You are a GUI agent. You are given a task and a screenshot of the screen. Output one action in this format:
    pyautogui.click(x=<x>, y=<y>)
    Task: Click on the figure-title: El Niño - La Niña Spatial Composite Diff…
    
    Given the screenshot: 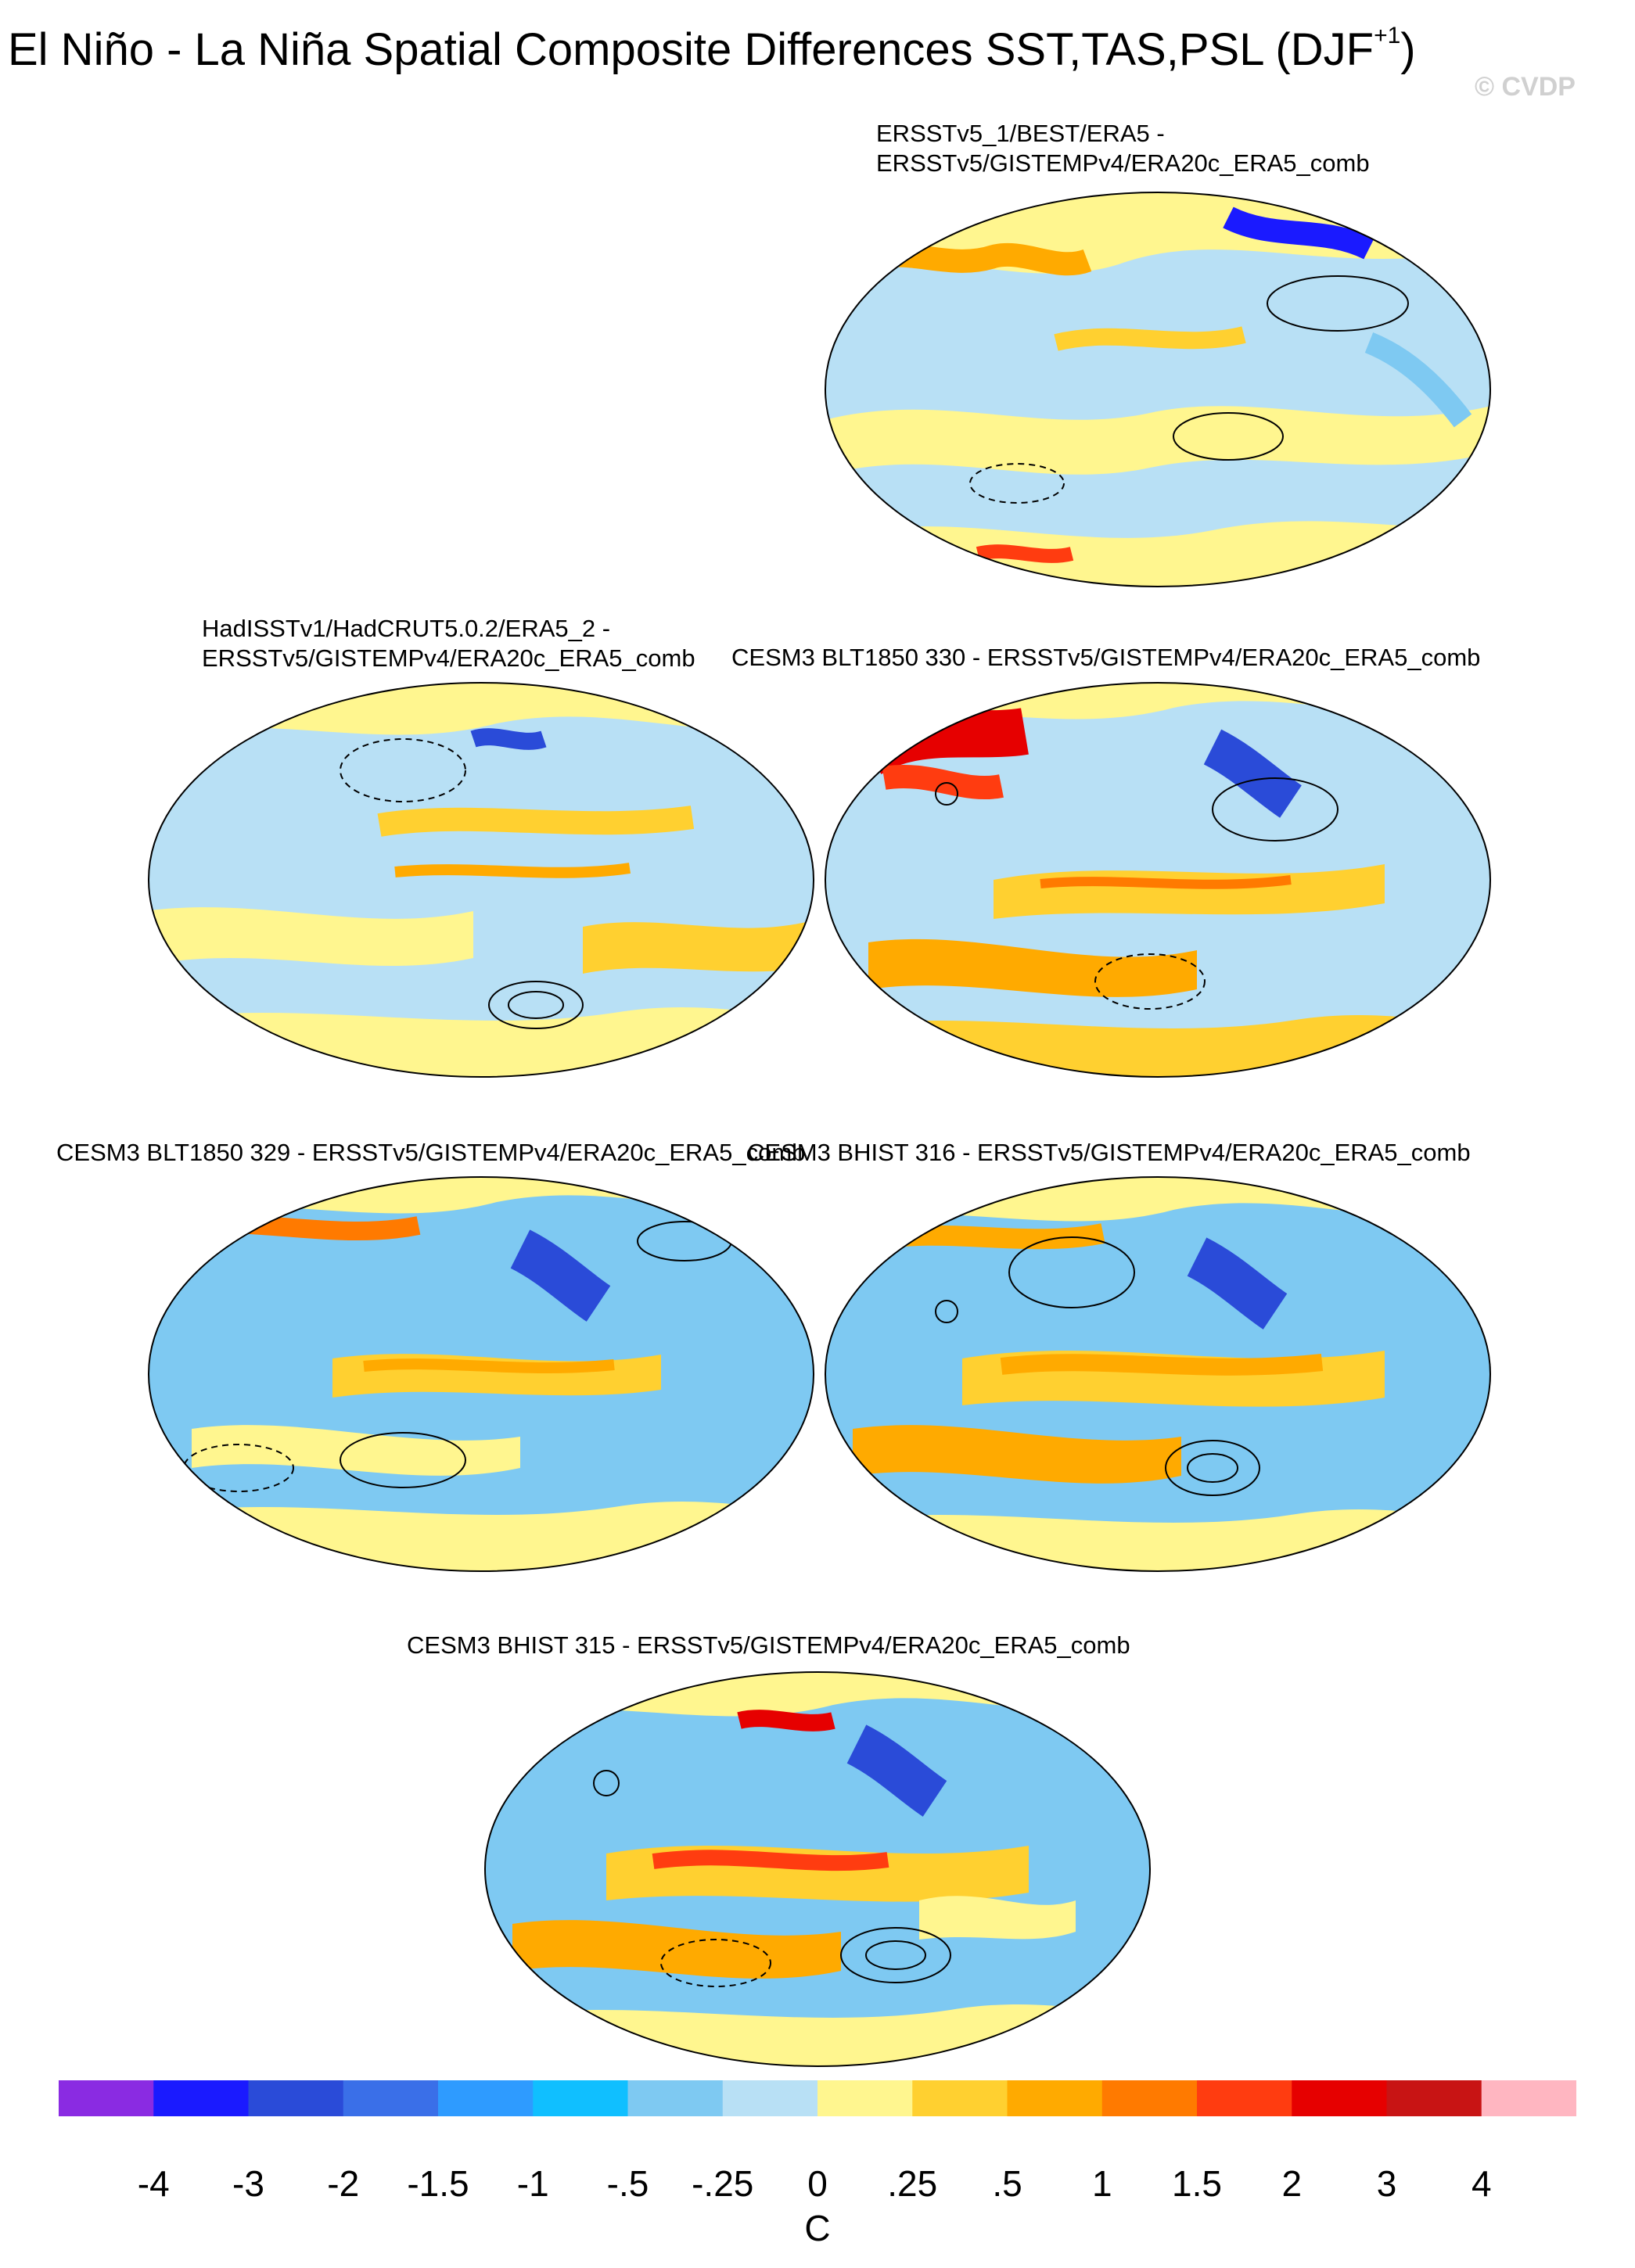 What is the action you would take?
    pyautogui.click(x=712, y=49)
    